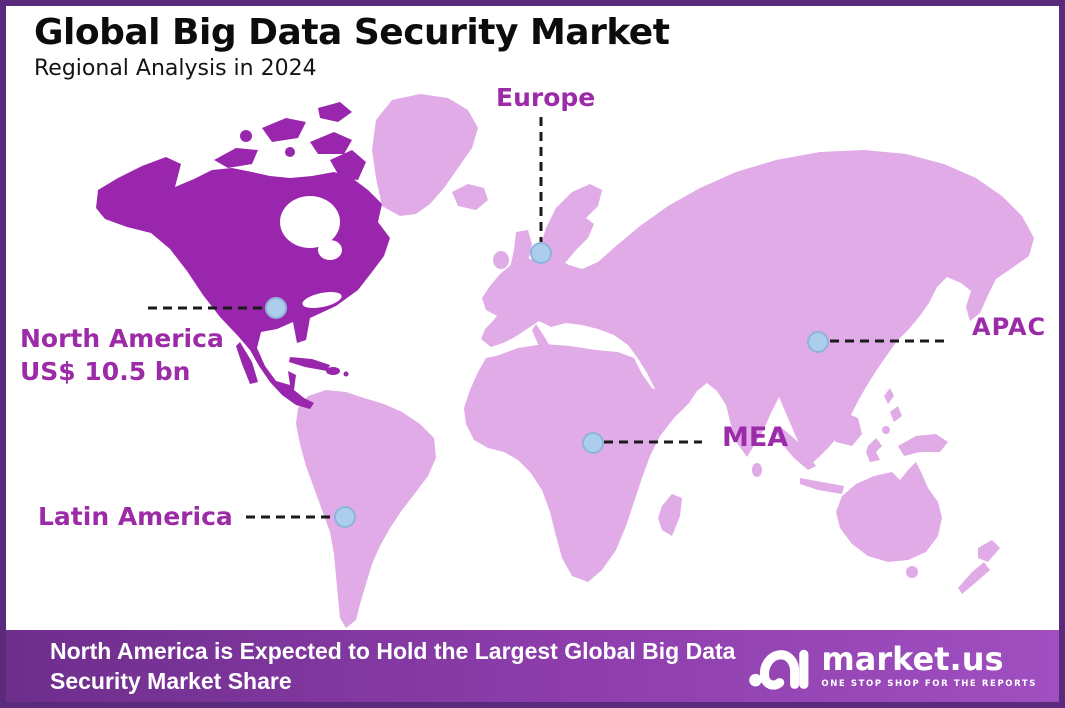  What do you see at coordinates (122, 338) in the screenshot?
I see `north-america-name: North America` at bounding box center [122, 338].